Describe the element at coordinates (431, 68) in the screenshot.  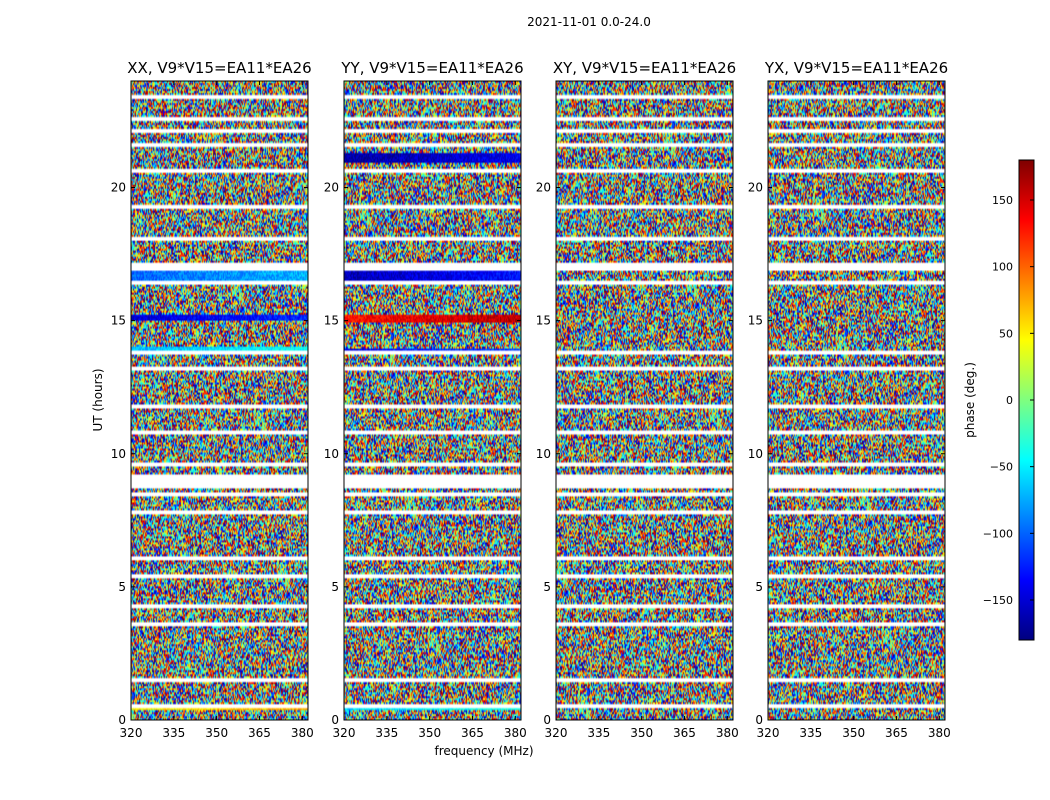
I see `panel-title: YY, V9*V15=EA11*EA26` at that location.